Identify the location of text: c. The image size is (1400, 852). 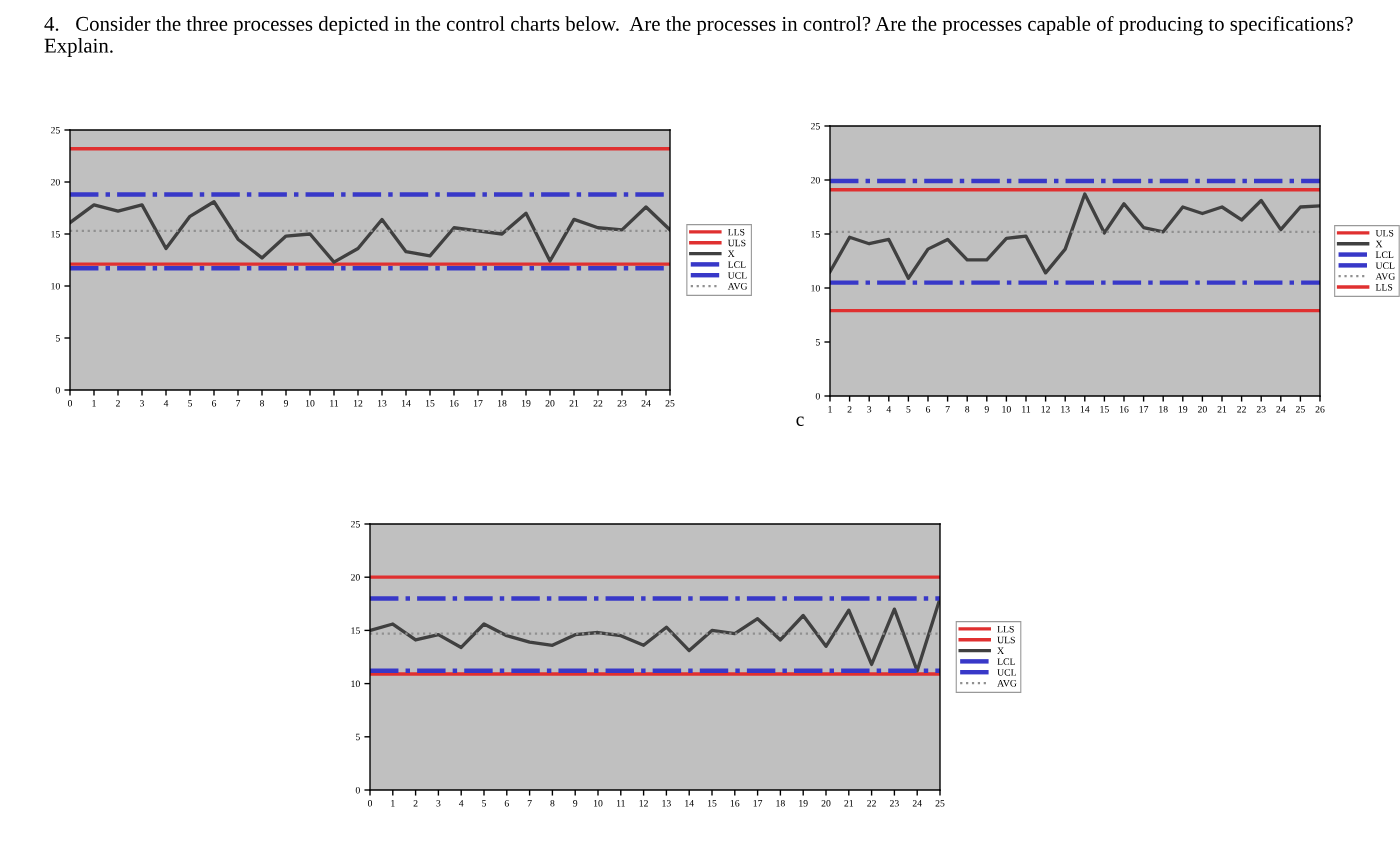
(800, 421).